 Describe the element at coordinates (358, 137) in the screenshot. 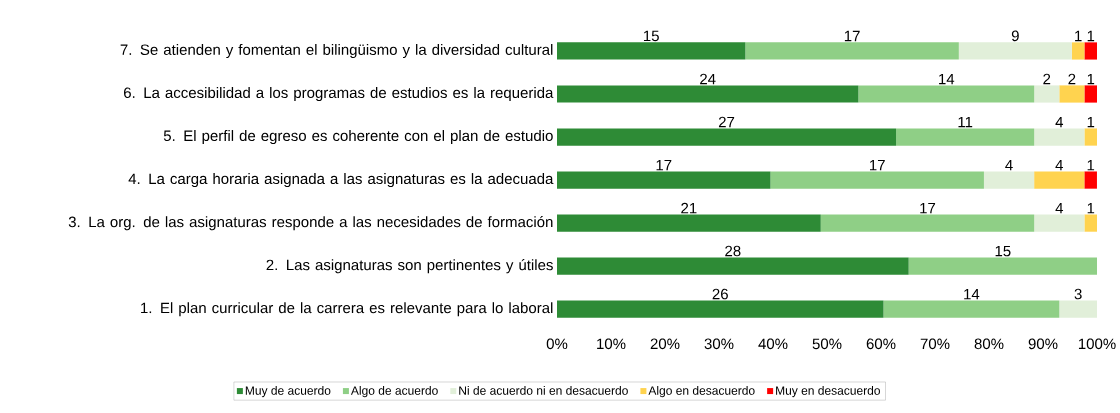

I see `y-tick-label: 5. El perfil de egreso es coherente con el plan de estudio` at that location.